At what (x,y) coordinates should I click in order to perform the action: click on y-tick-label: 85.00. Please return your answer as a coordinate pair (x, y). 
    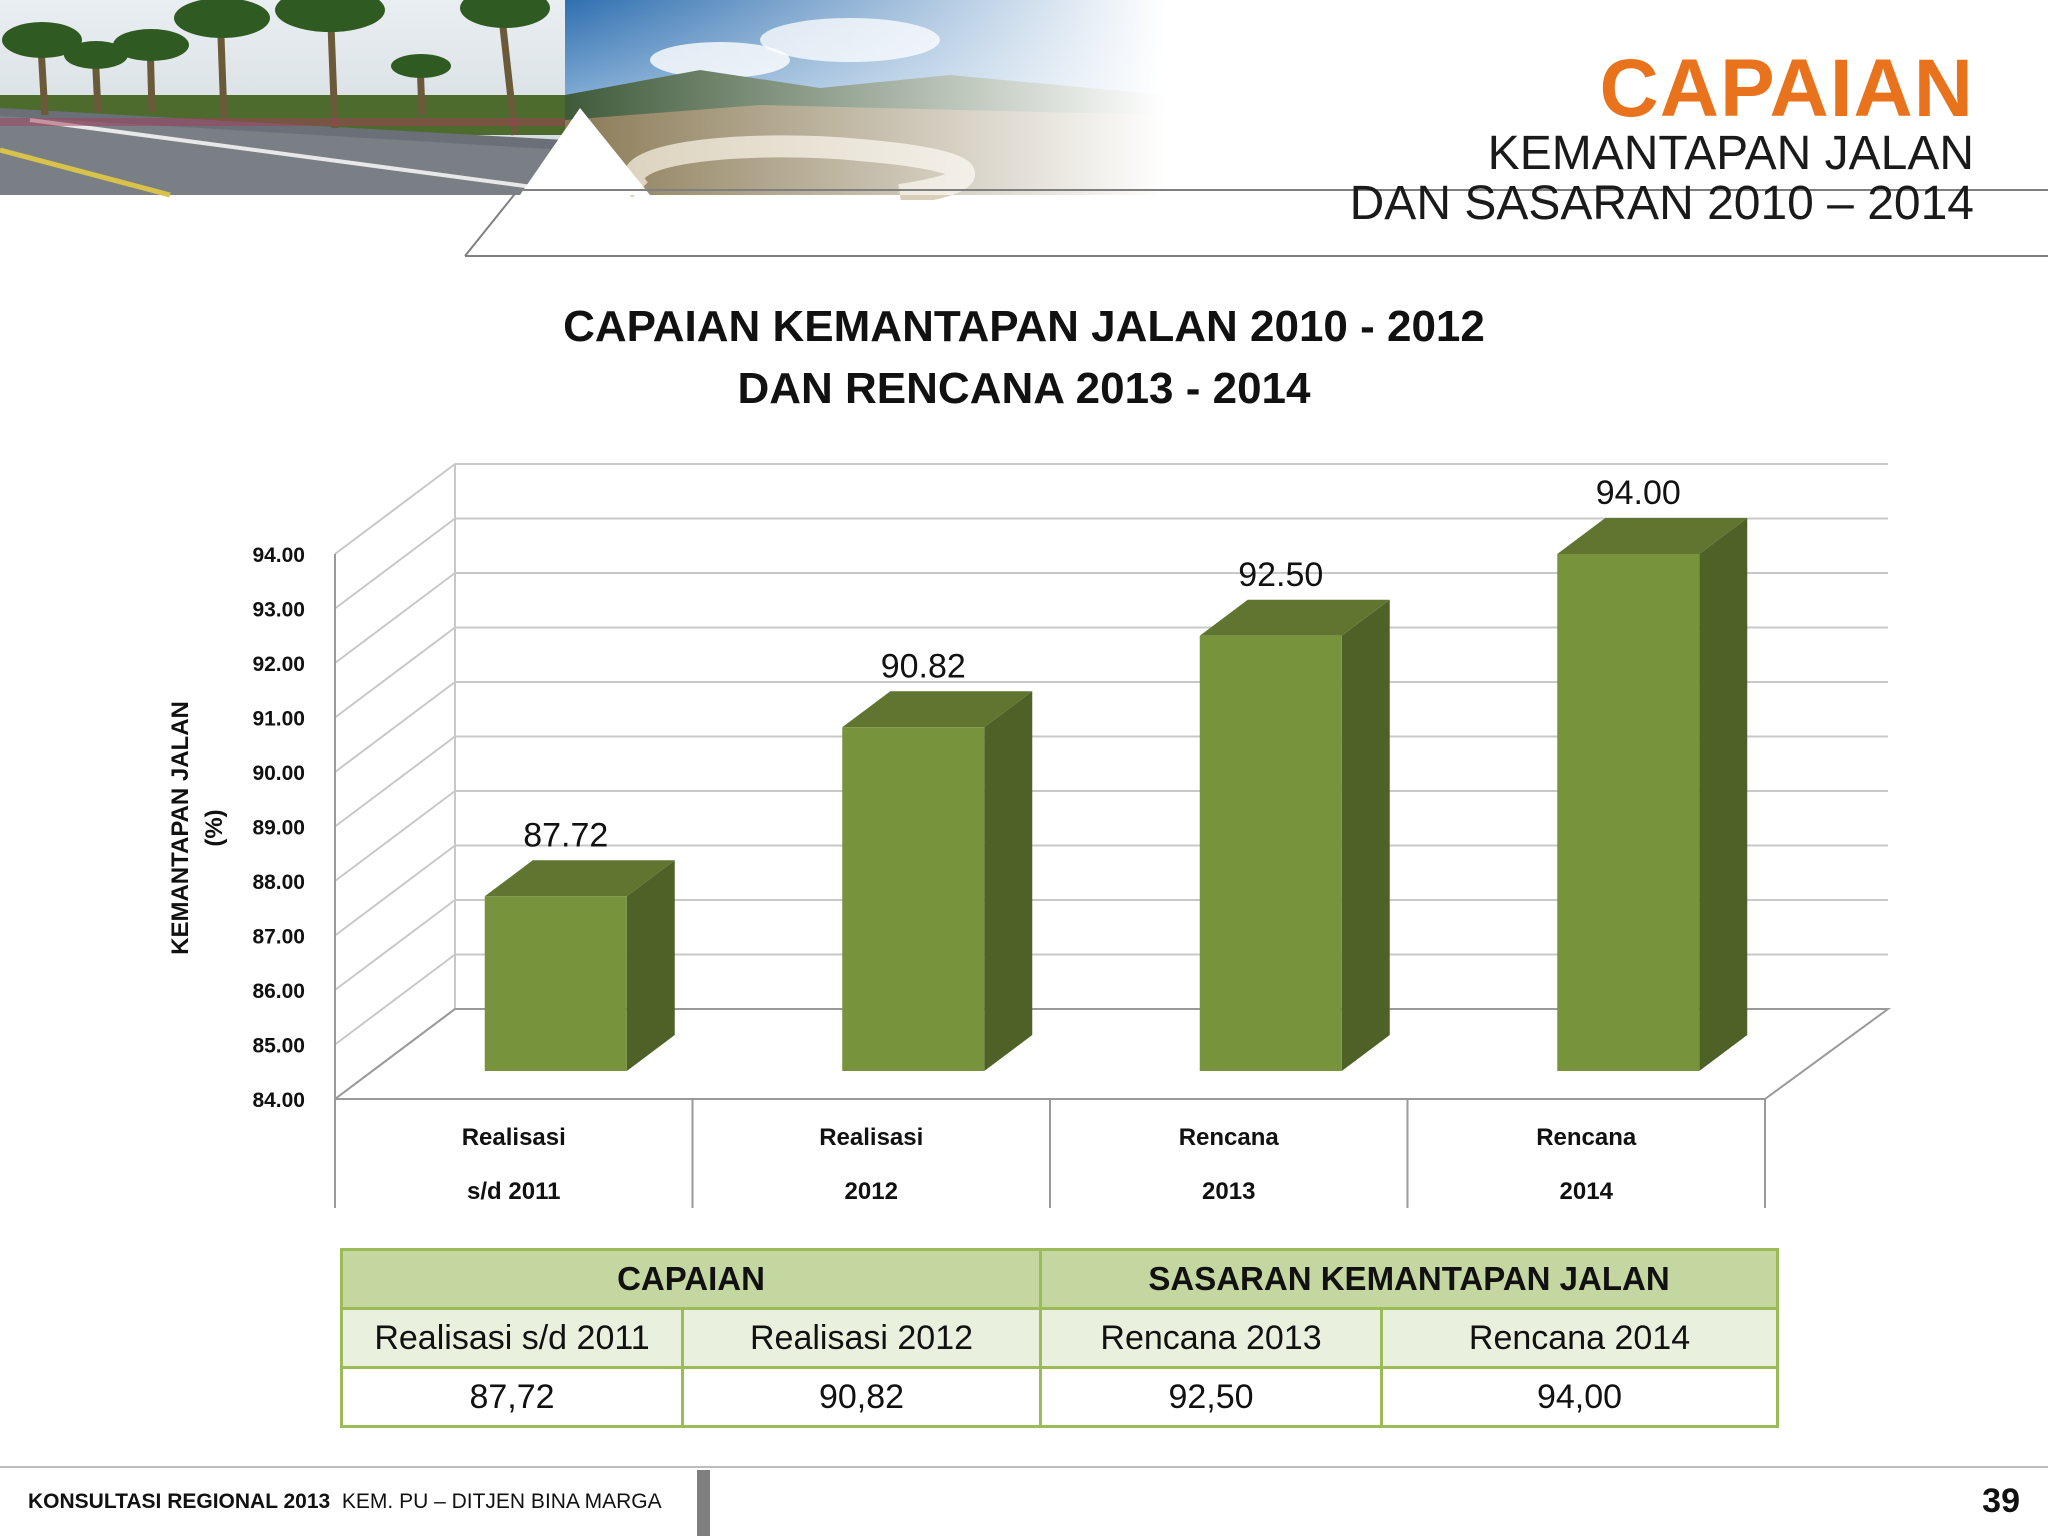
    Looking at the image, I should click on (278, 1046).